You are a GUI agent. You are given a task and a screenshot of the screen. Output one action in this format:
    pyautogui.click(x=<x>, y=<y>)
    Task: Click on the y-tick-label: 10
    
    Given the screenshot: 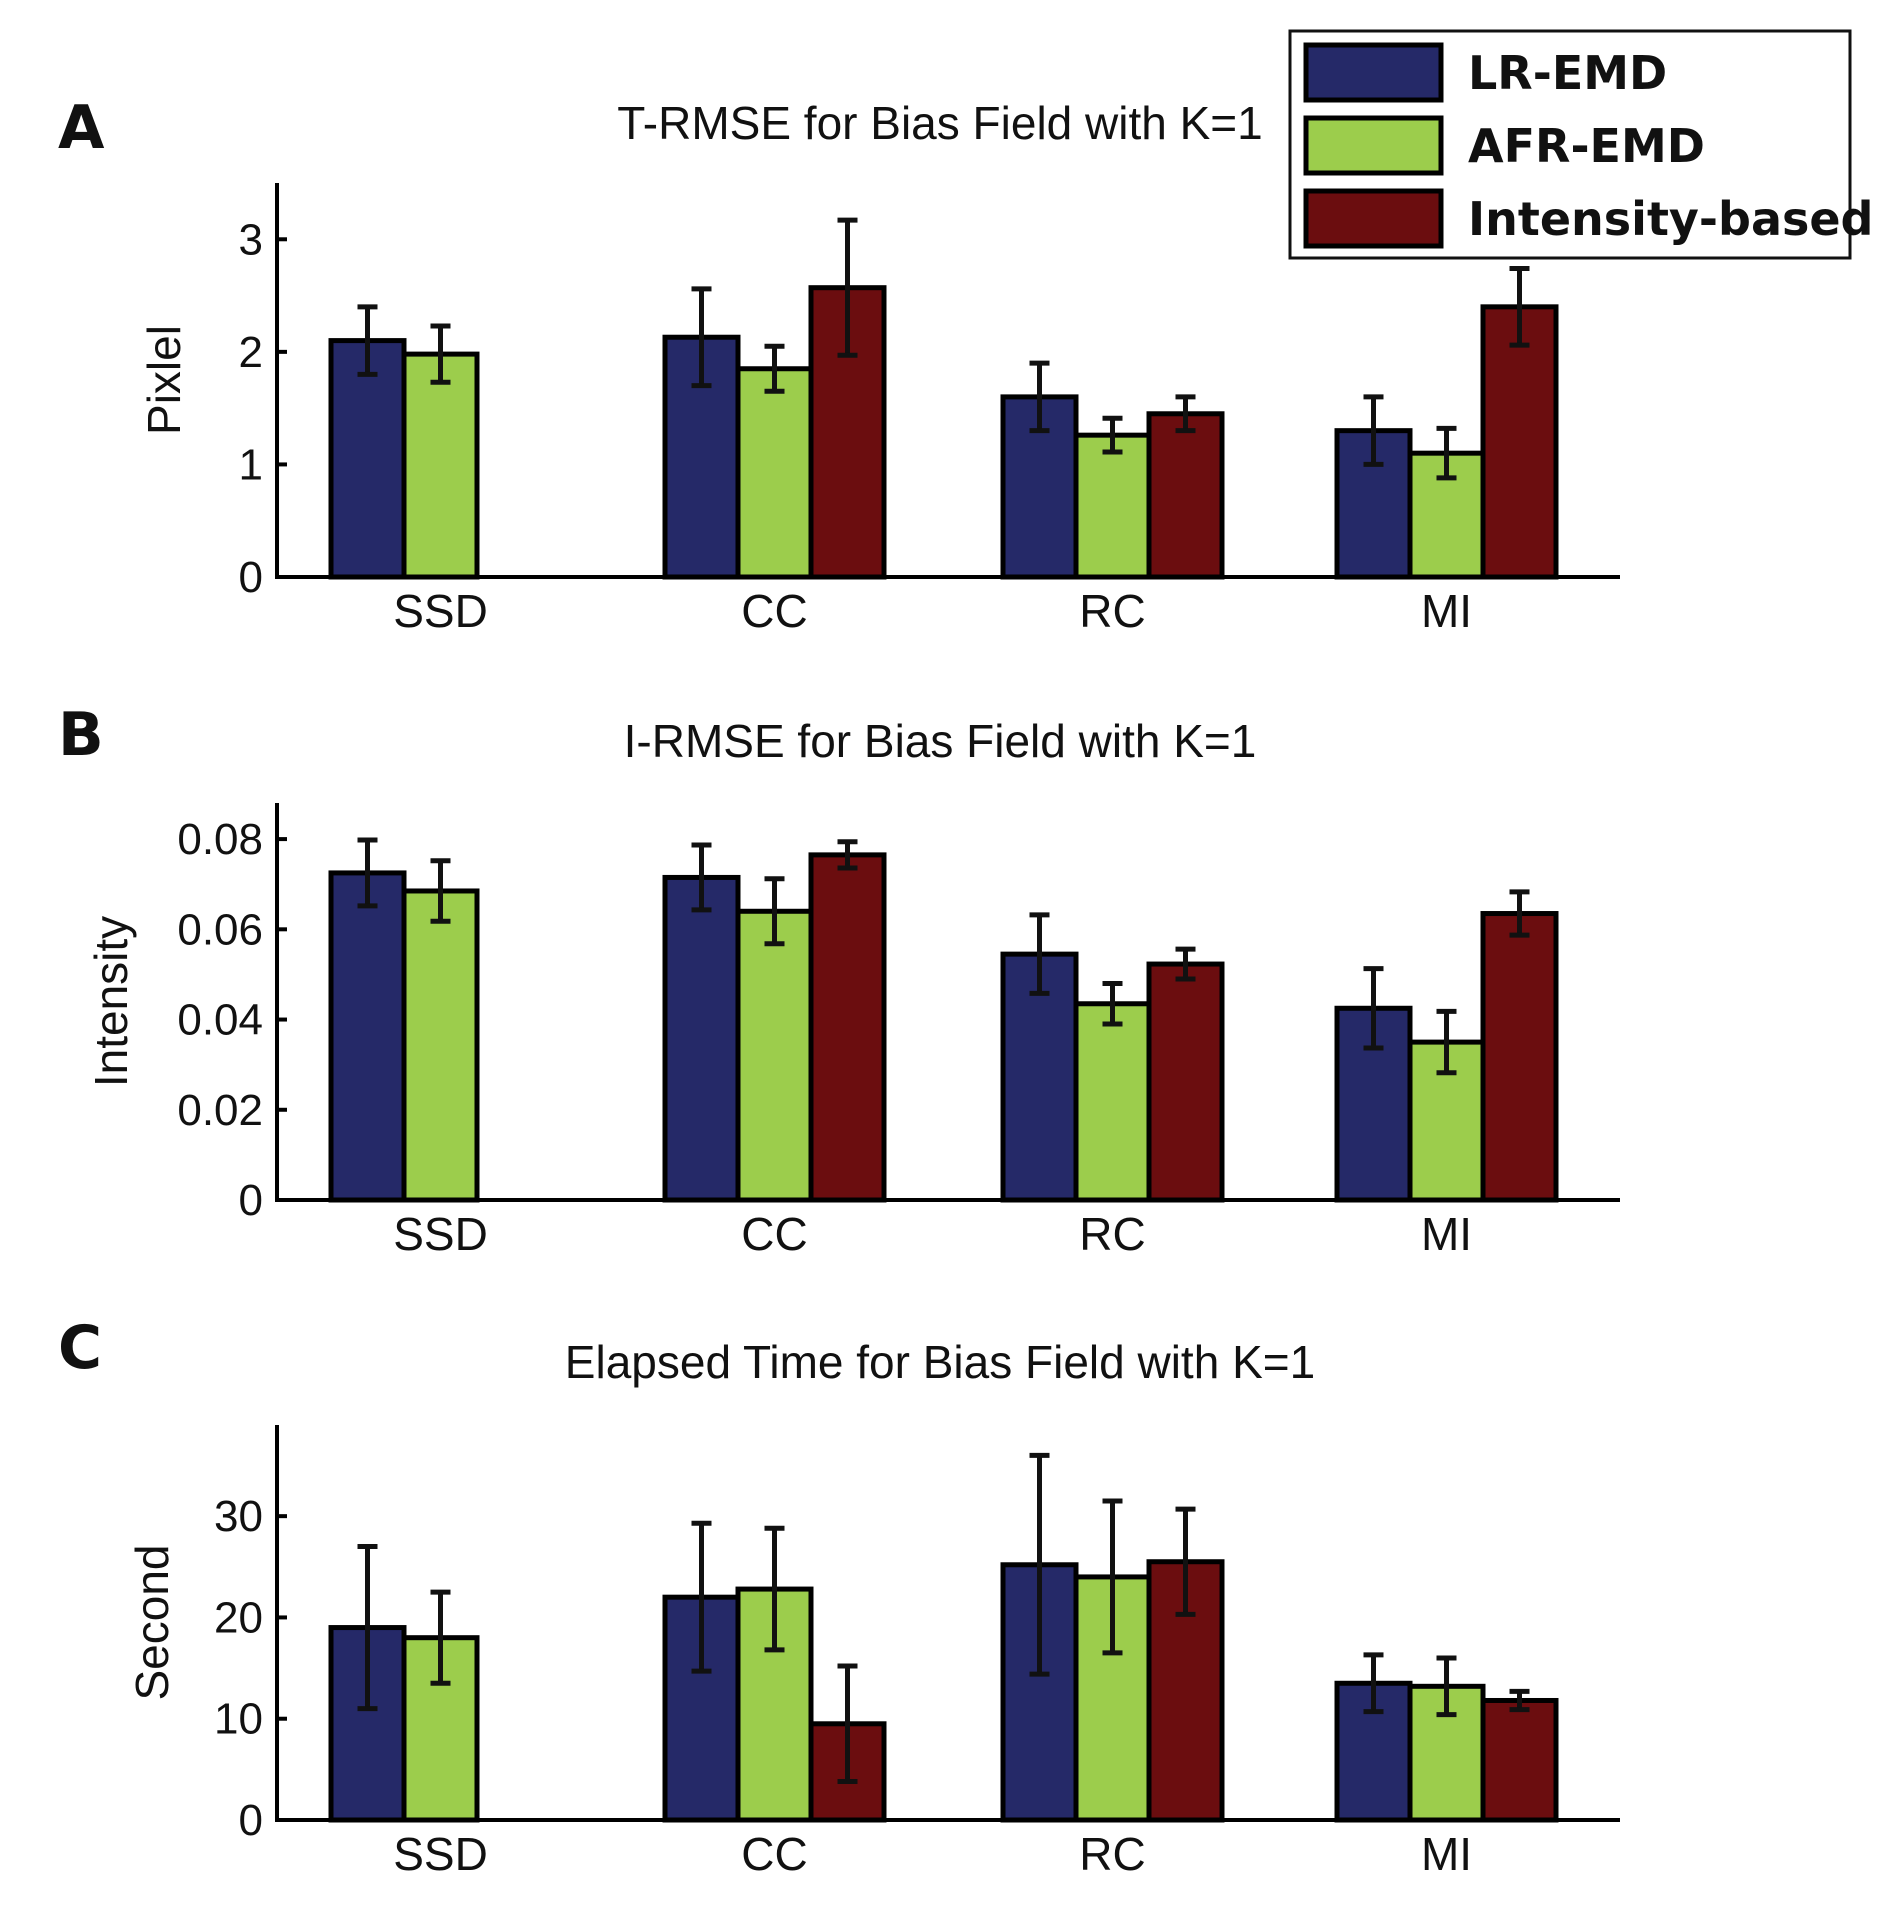 What is the action you would take?
    pyautogui.click(x=238, y=1719)
    